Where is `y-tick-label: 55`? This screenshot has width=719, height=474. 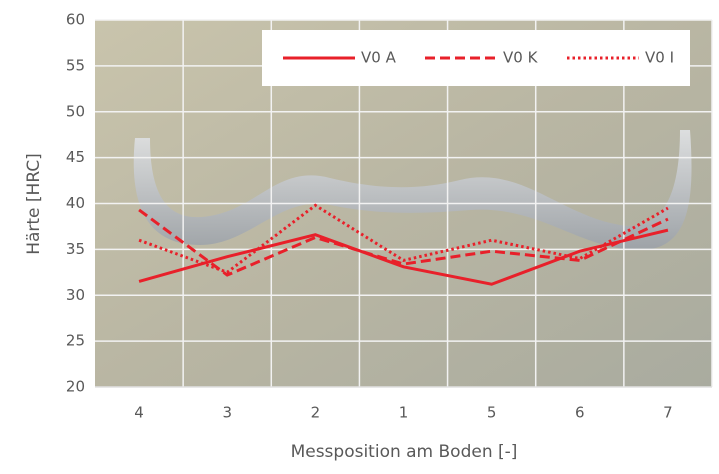 y-tick-label: 55 is located at coordinates (75, 65).